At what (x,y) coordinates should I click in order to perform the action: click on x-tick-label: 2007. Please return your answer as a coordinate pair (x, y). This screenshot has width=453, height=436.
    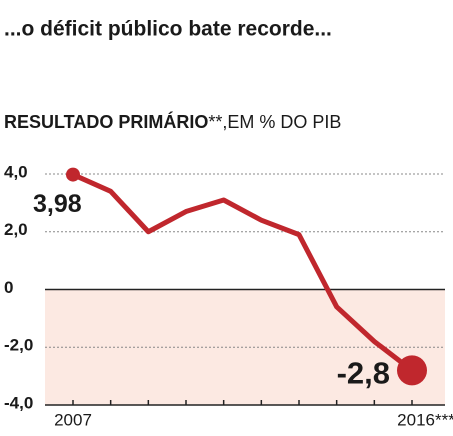
    Looking at the image, I should click on (73, 419).